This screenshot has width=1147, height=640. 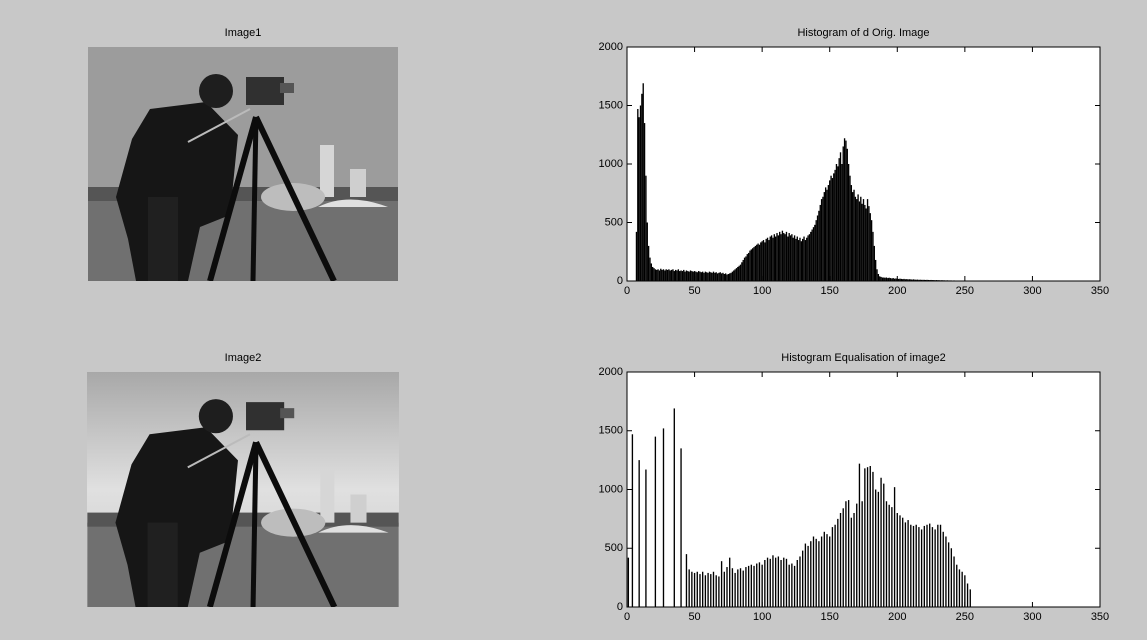 I want to click on x-tick-label: 0, so click(x=627, y=291).